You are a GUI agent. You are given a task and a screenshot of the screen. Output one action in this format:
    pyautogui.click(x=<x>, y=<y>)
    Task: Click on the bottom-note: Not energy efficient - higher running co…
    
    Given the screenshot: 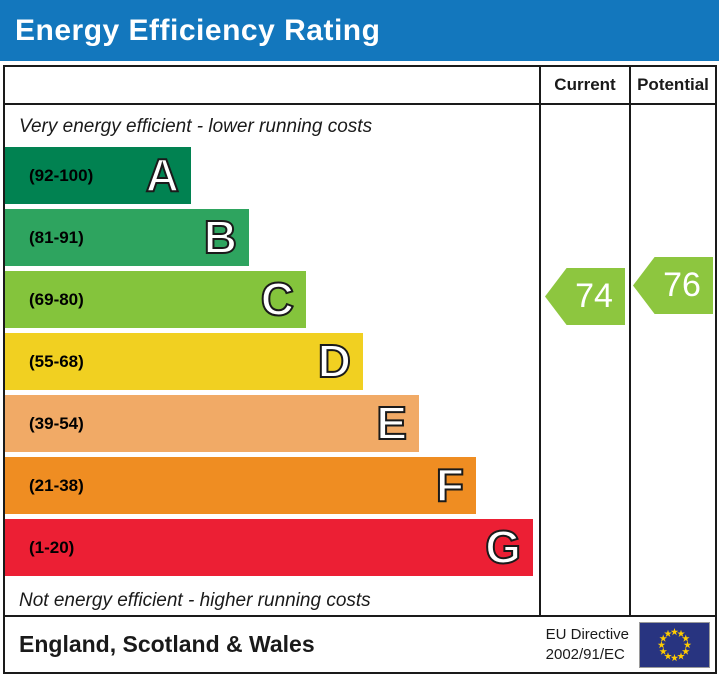 What is the action you would take?
    pyautogui.click(x=195, y=600)
    